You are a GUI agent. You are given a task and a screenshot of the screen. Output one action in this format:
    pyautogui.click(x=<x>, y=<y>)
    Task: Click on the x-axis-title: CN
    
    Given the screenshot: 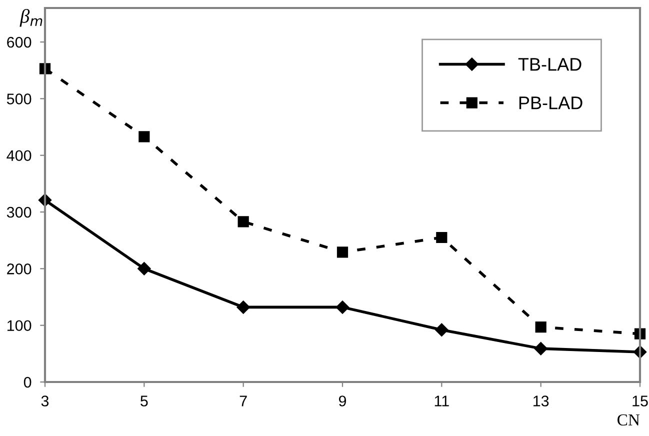 What is the action you would take?
    pyautogui.click(x=629, y=420)
    